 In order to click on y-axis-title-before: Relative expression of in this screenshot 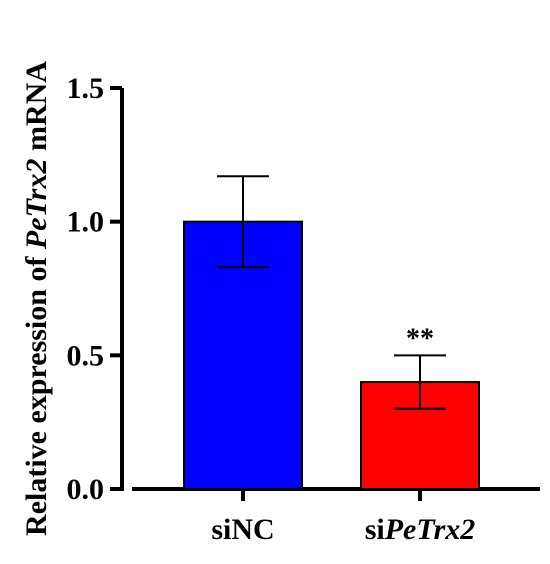, I will do `click(36, 392)`.